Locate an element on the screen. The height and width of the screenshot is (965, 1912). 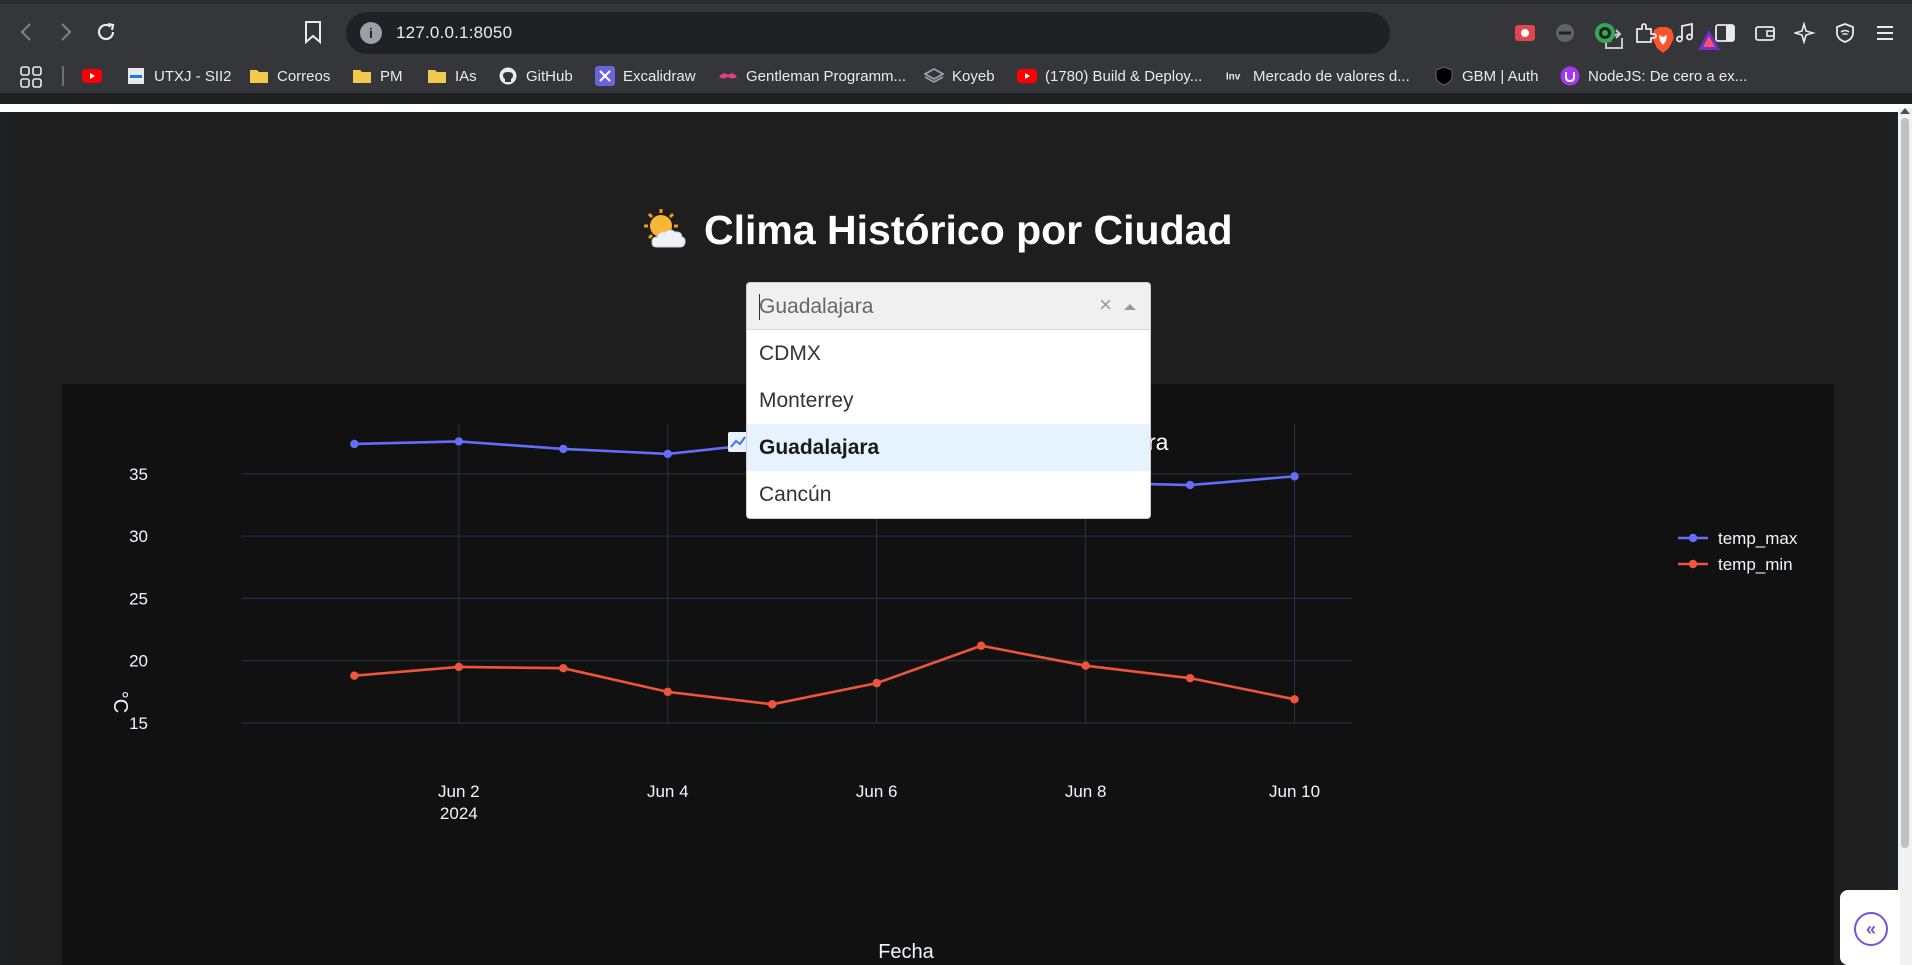
page-top-edge is located at coordinates (956, 108).